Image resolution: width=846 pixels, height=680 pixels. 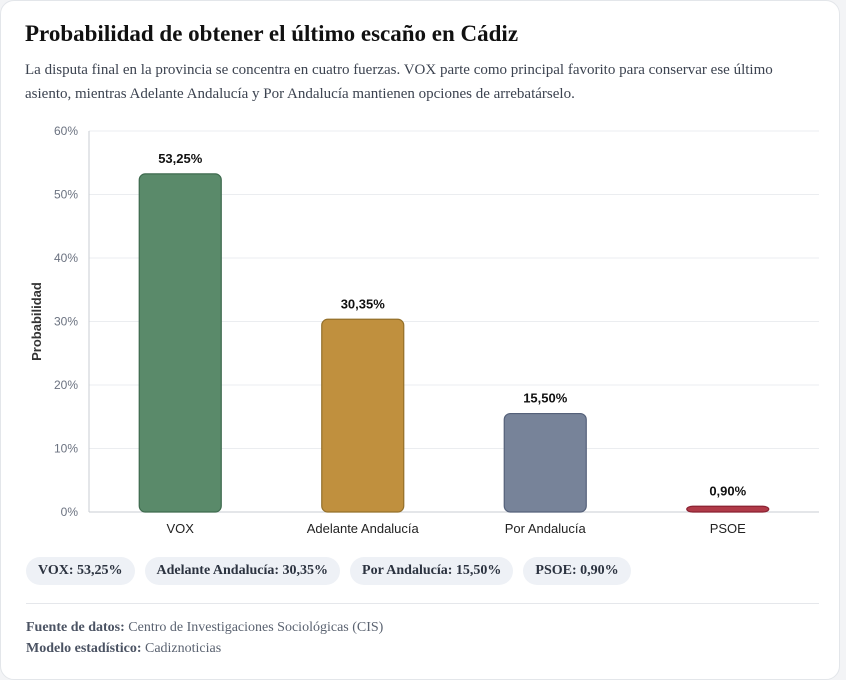 What do you see at coordinates (75, 627) in the screenshot?
I see `source-label: Fuente de datos:` at bounding box center [75, 627].